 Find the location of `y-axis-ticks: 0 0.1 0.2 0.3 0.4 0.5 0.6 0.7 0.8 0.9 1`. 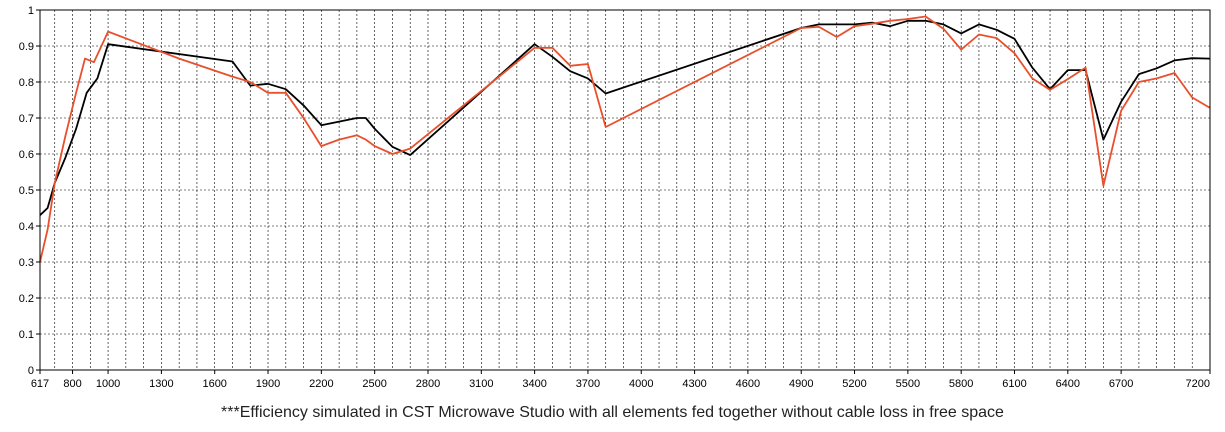

y-axis-ticks: 0 0.1 0.2 0.3 0.4 0.5 0.6 0.7 0.8 0.9 1 is located at coordinates (29, 191).